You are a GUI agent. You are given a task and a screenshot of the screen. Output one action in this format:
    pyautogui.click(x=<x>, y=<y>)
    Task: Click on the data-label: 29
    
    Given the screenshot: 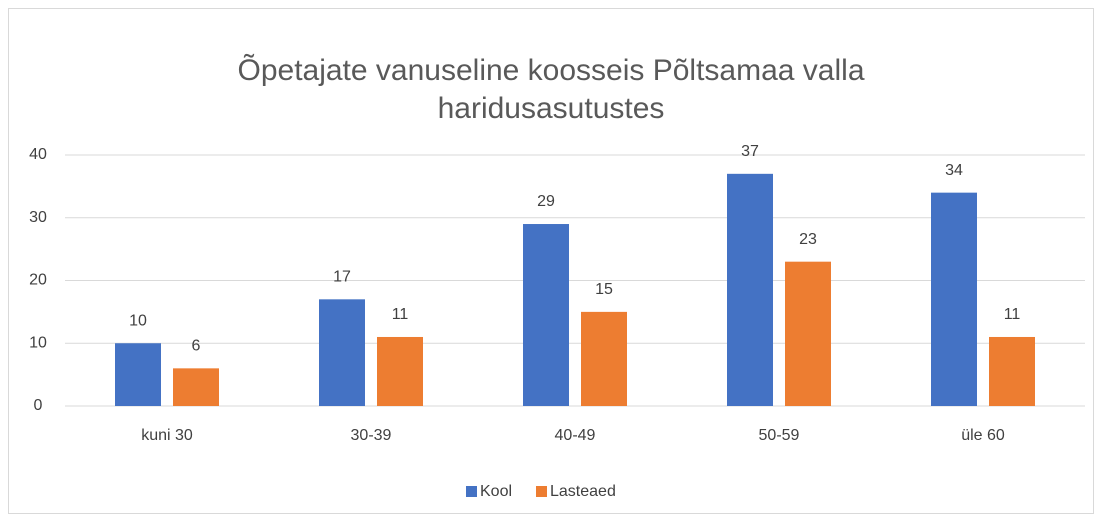 What is the action you would take?
    pyautogui.click(x=546, y=201)
    